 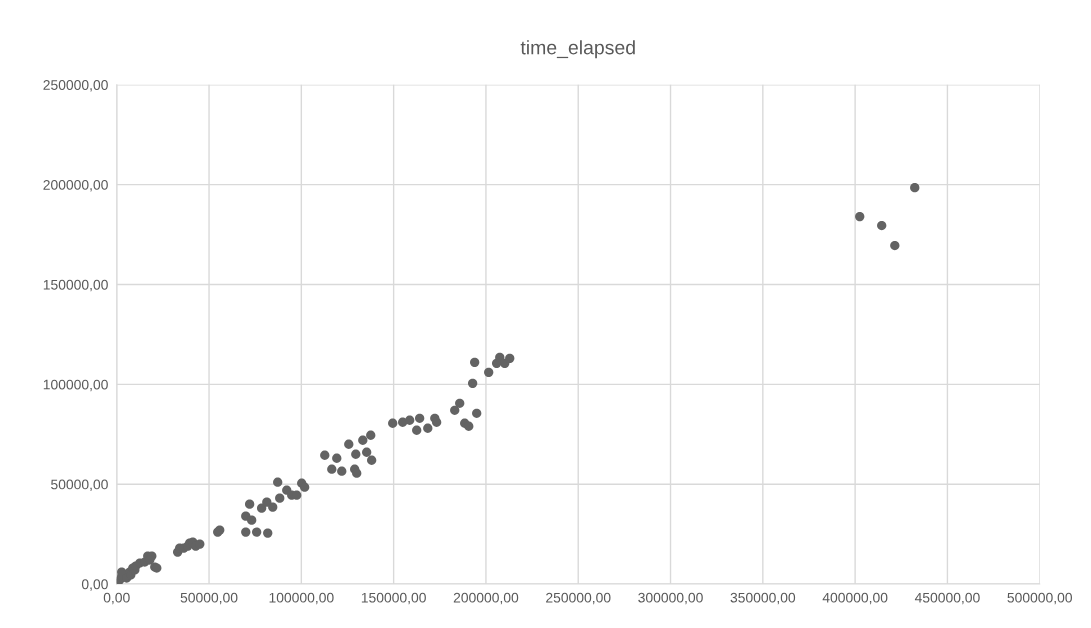 I want to click on x-tick-label: 100000,00, so click(x=301, y=598).